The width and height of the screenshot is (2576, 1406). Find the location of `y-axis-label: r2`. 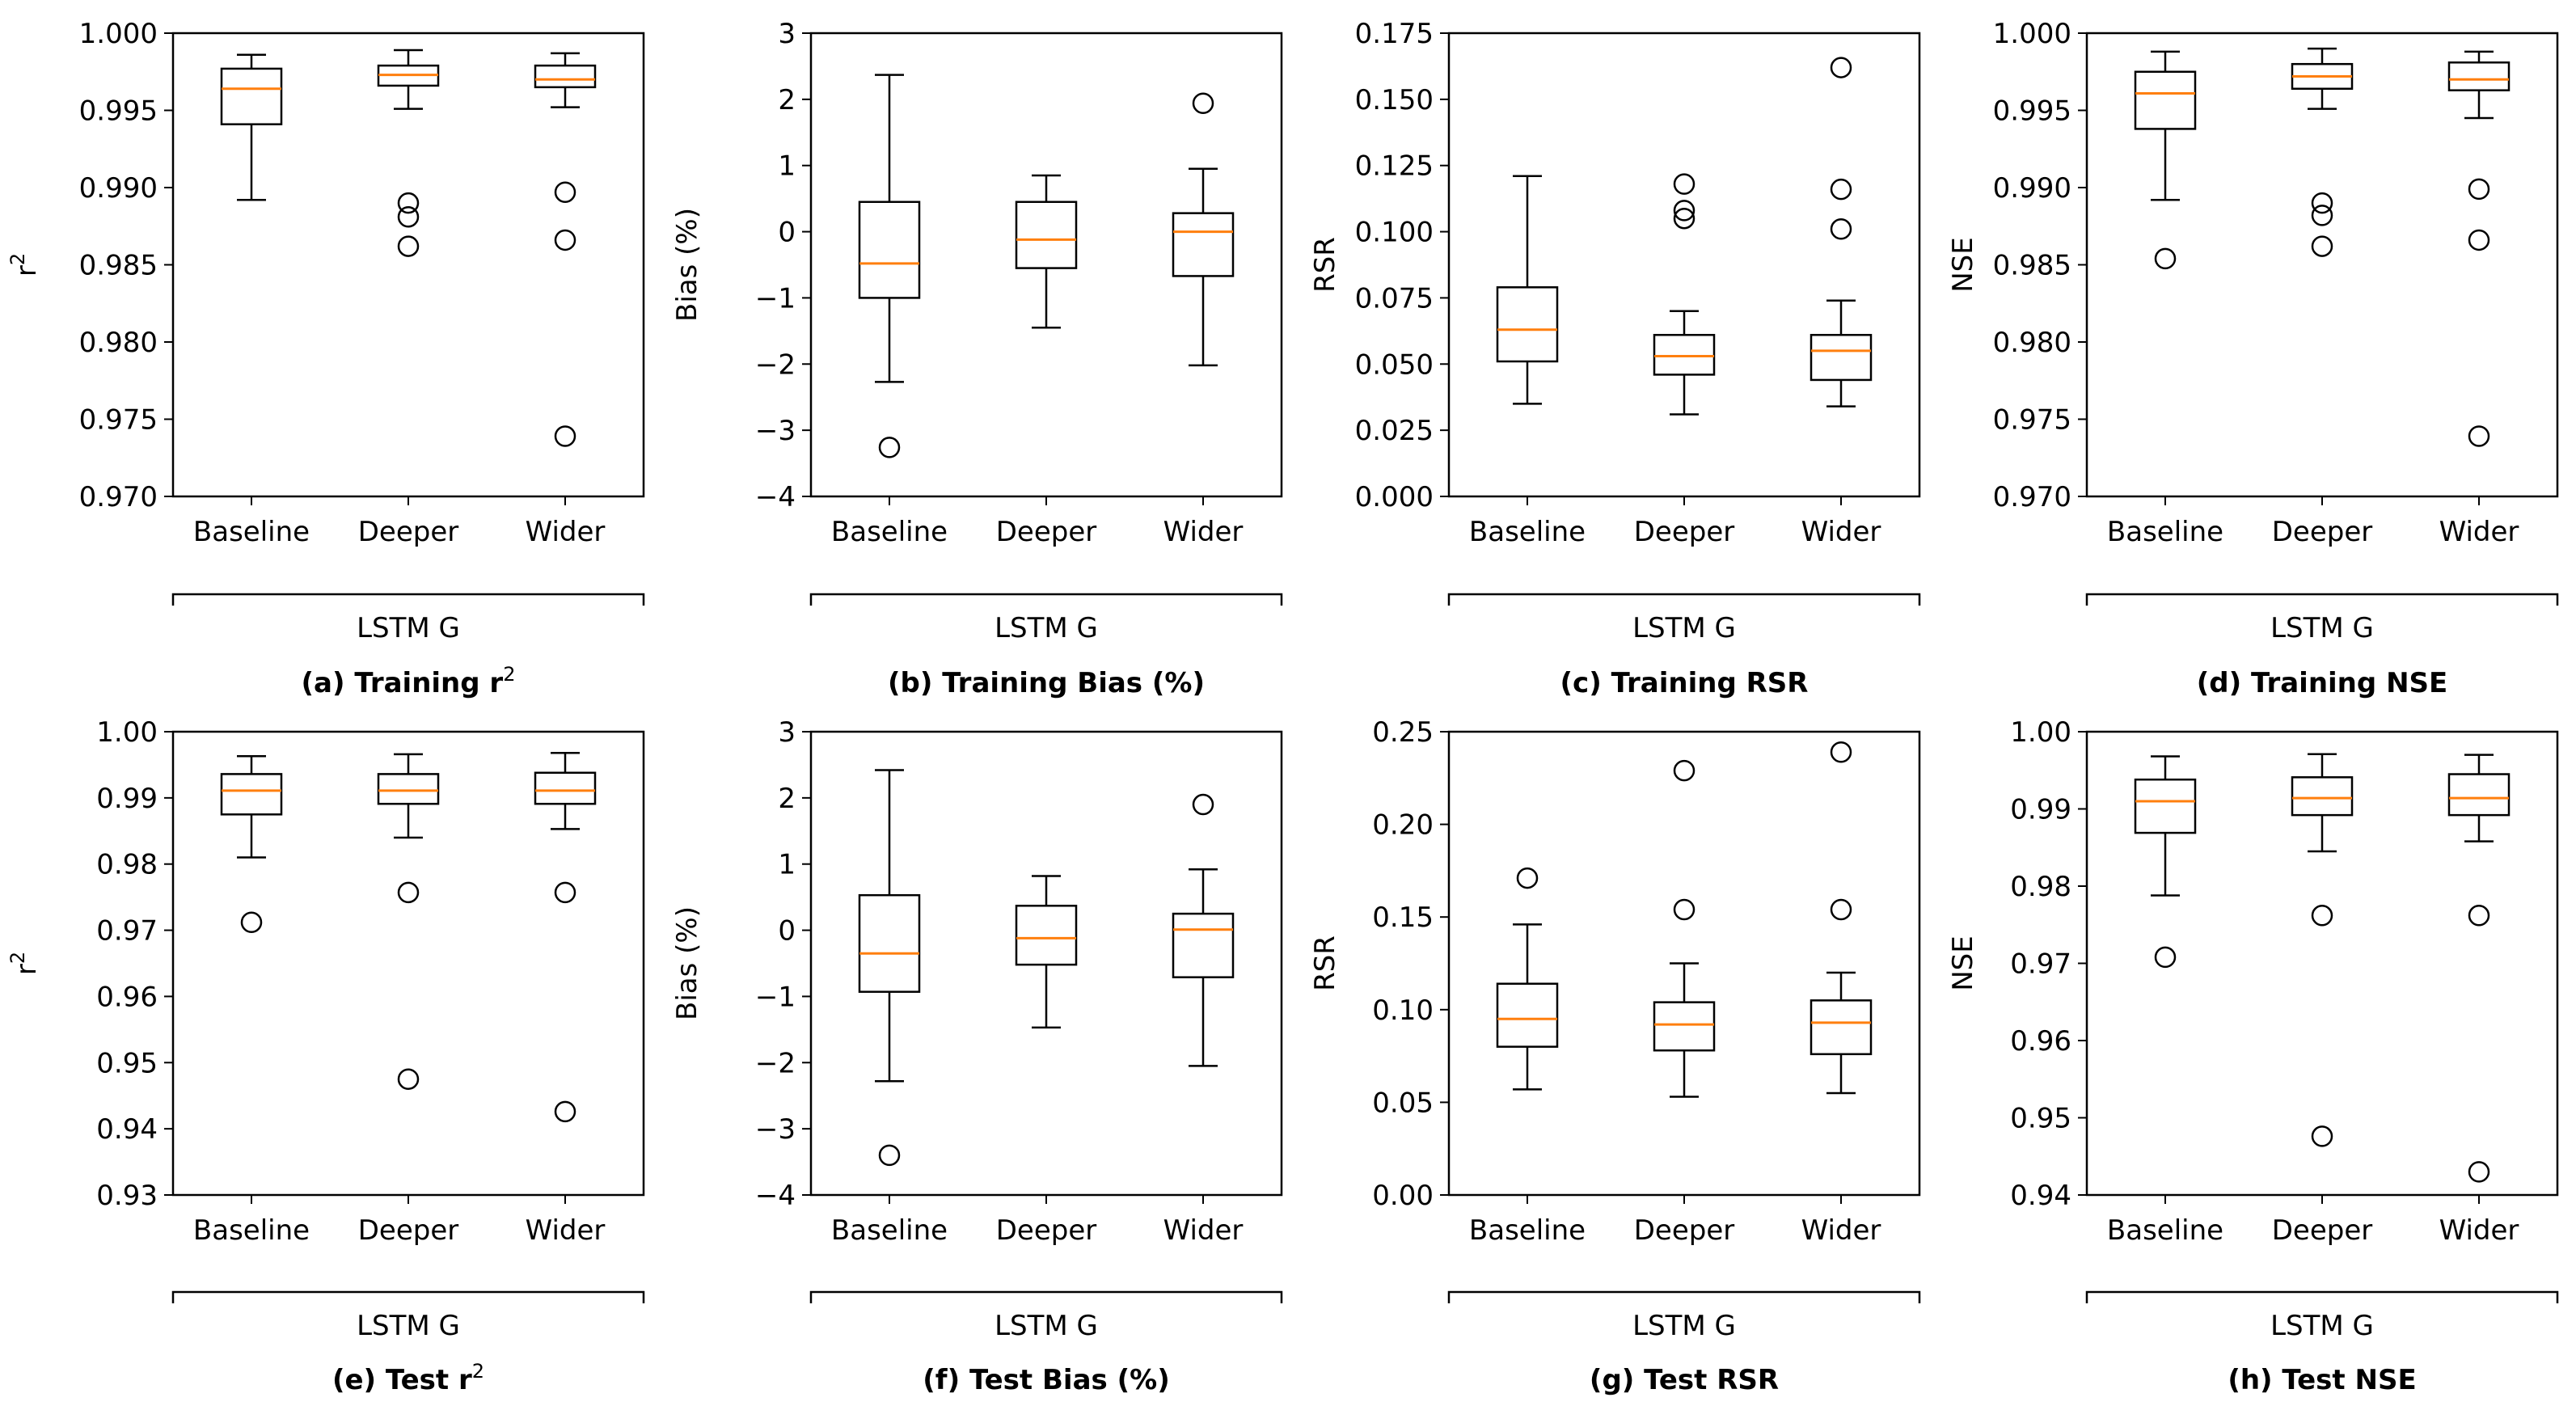

y-axis-label: r2 is located at coordinates (24, 963).